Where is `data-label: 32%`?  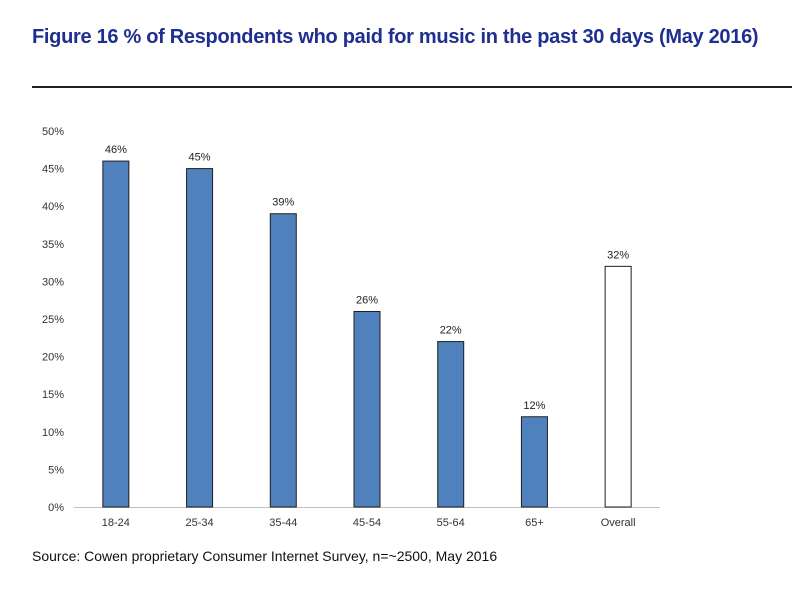
data-label: 32% is located at coordinates (618, 255).